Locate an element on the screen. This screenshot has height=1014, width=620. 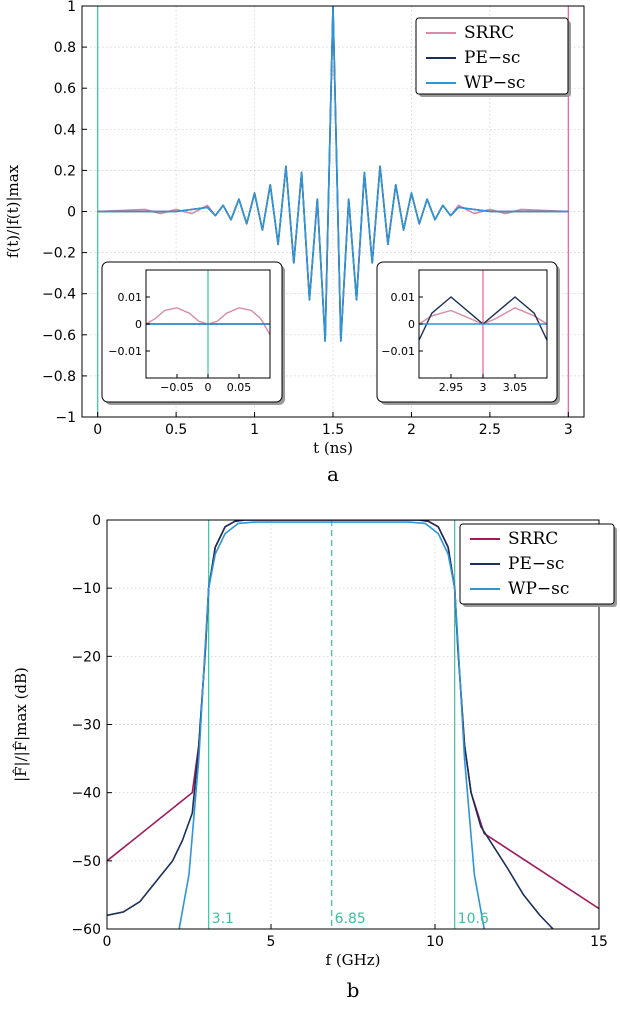
y-tick-label: 0.2 is located at coordinates (65, 171).